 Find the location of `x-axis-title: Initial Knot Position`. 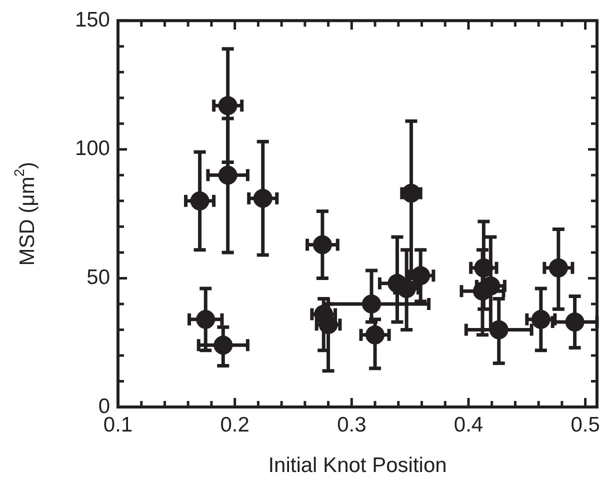

x-axis-title: Initial Knot Position is located at coordinates (357, 466).